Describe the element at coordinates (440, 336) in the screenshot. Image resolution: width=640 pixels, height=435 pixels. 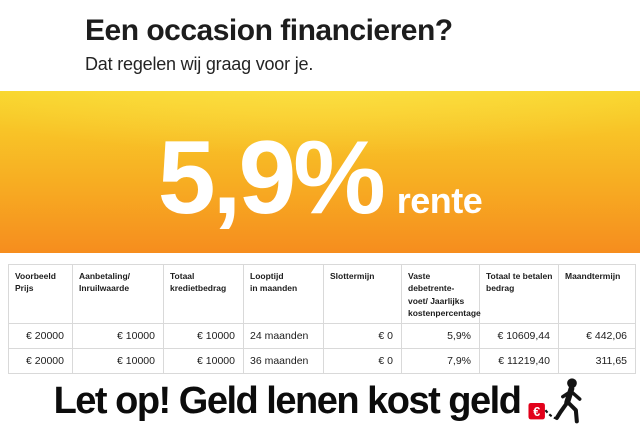
I see `cell-rente: 5,9%` at that location.